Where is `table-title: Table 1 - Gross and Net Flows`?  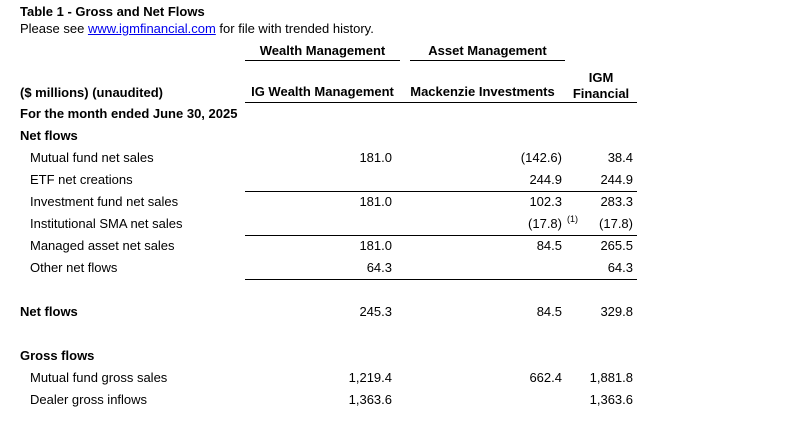 table-title: Table 1 - Gross and Net Flows is located at coordinates (112, 11).